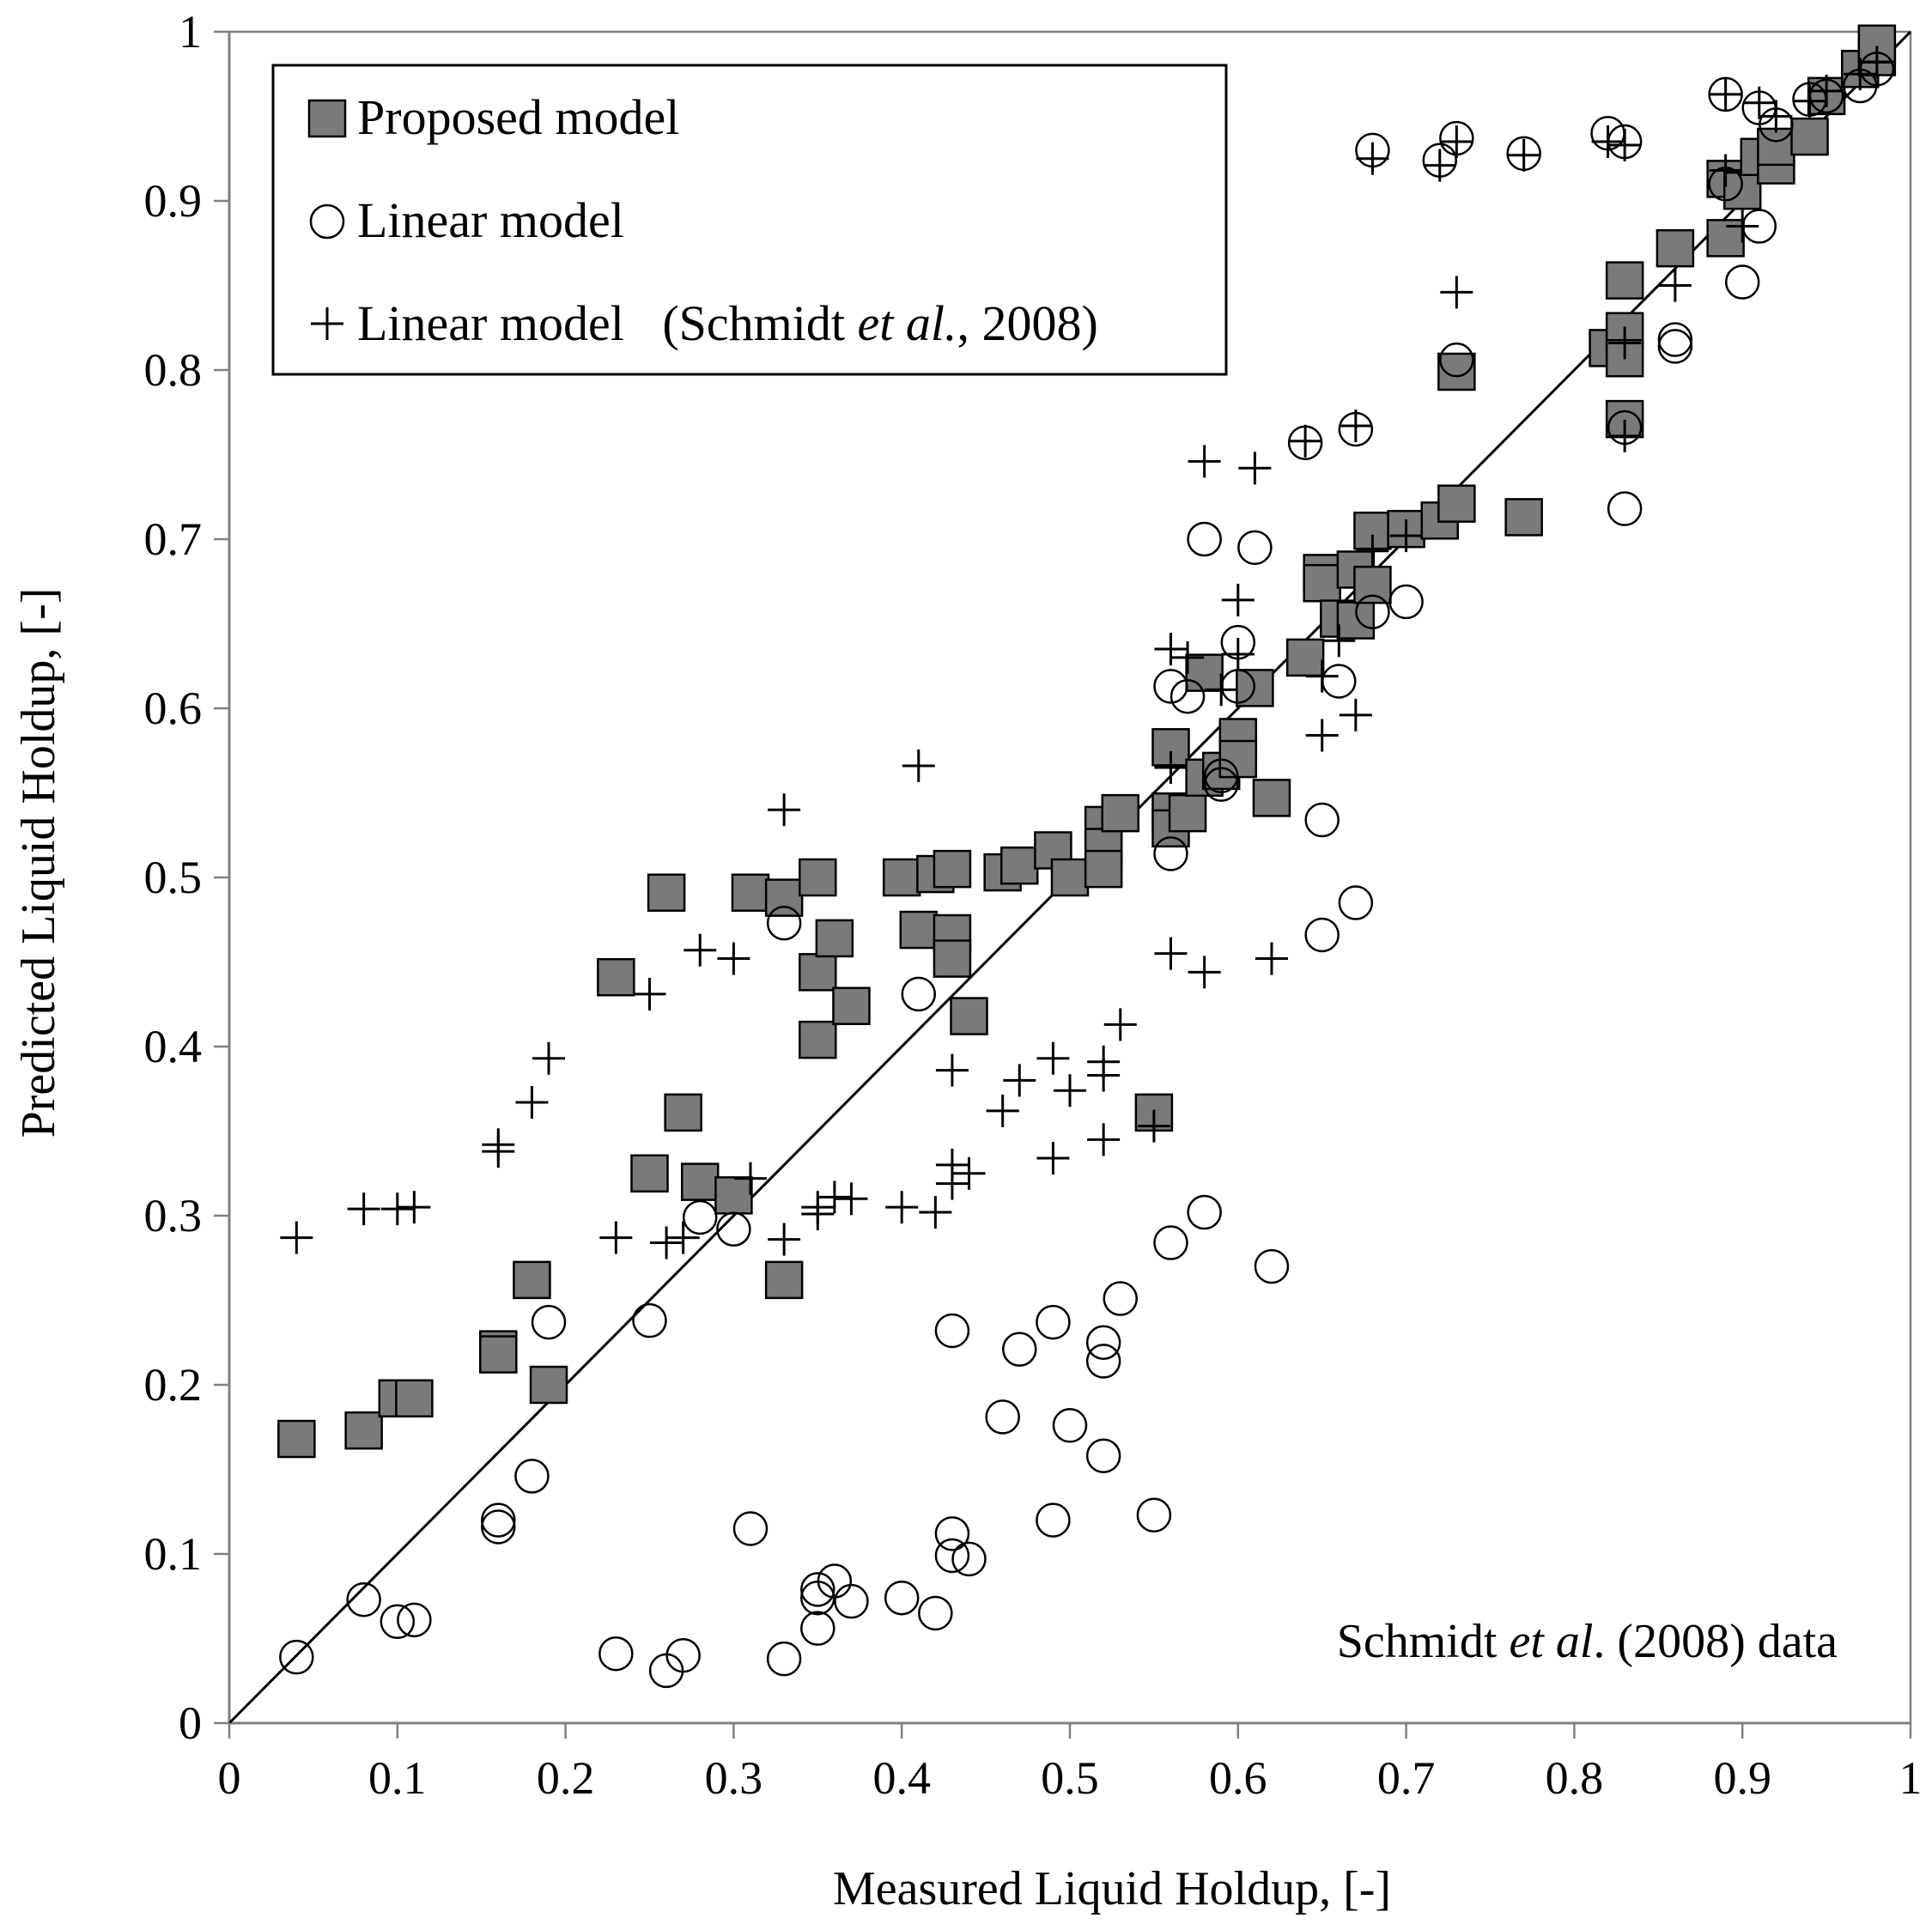 This screenshot has width=1932, height=1930. What do you see at coordinates (1587, 1642) in the screenshot?
I see `data-source-annotation: Schmidt et al. (2008) data` at bounding box center [1587, 1642].